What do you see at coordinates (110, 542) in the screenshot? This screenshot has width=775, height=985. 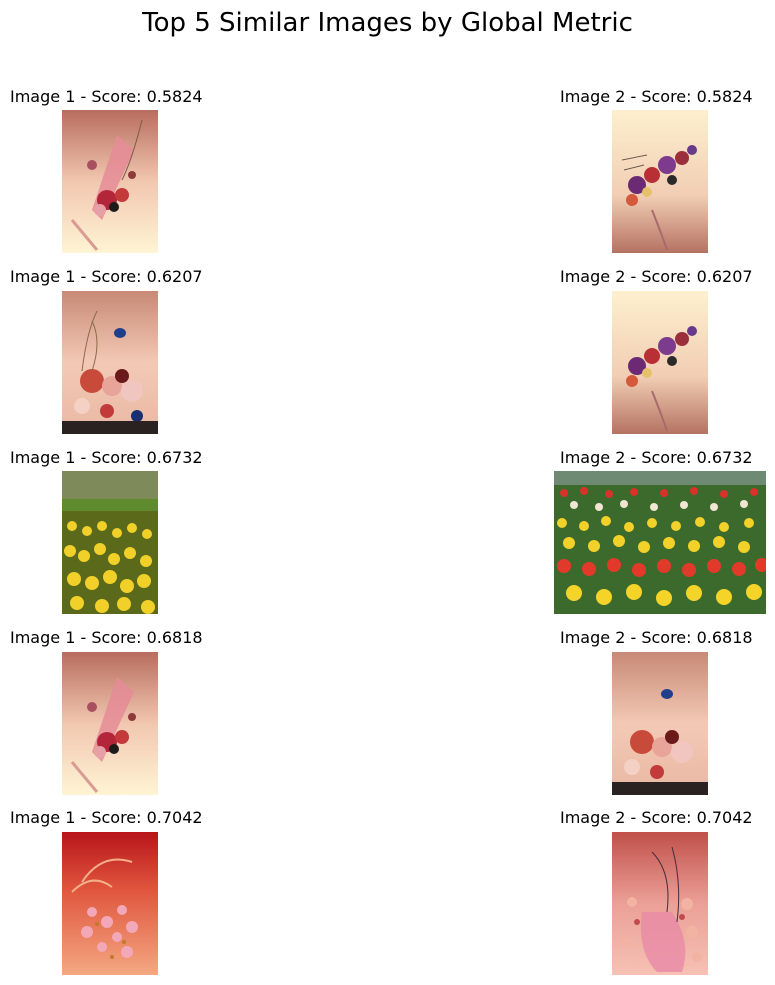 I see `pair-3-left-image` at bounding box center [110, 542].